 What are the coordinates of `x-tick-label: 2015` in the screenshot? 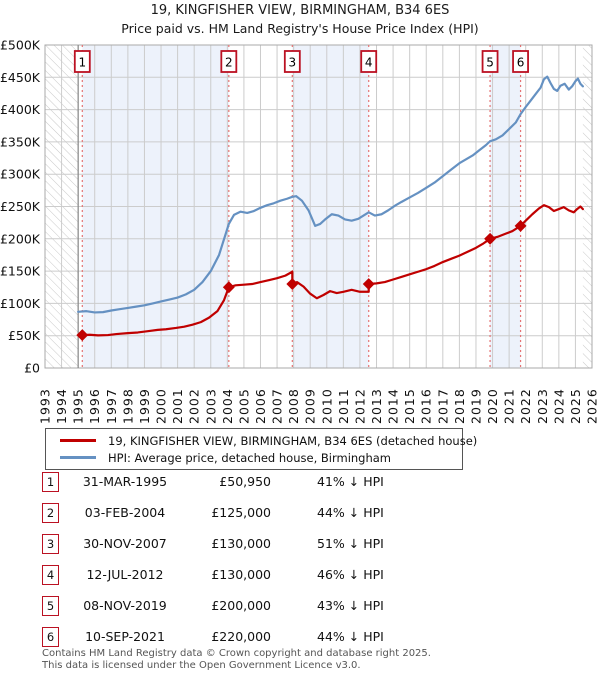 It's located at (409, 406).